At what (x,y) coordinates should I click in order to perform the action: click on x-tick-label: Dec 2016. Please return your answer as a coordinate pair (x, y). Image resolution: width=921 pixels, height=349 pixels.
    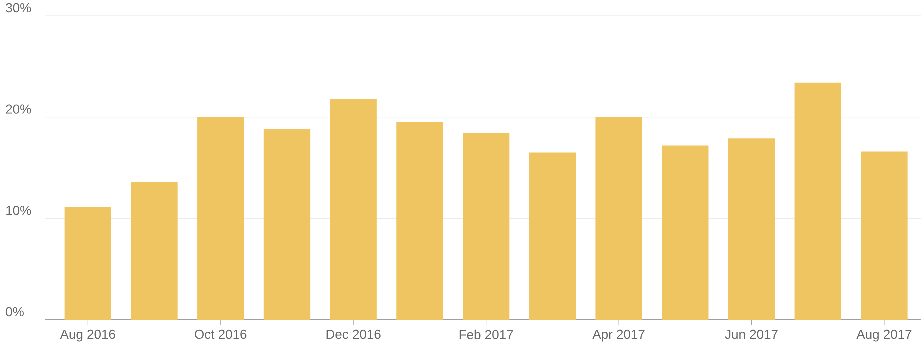
    Looking at the image, I should click on (353, 335).